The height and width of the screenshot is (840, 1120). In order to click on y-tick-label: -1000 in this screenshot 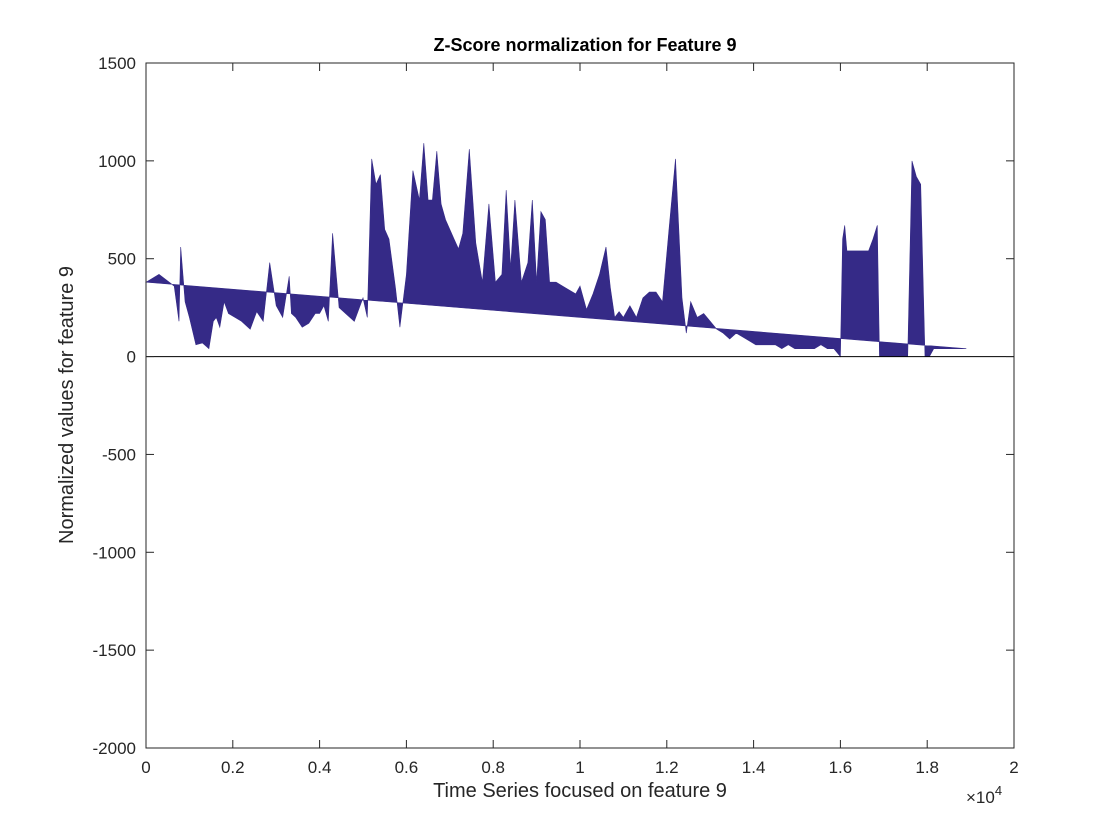, I will do `click(114, 552)`.